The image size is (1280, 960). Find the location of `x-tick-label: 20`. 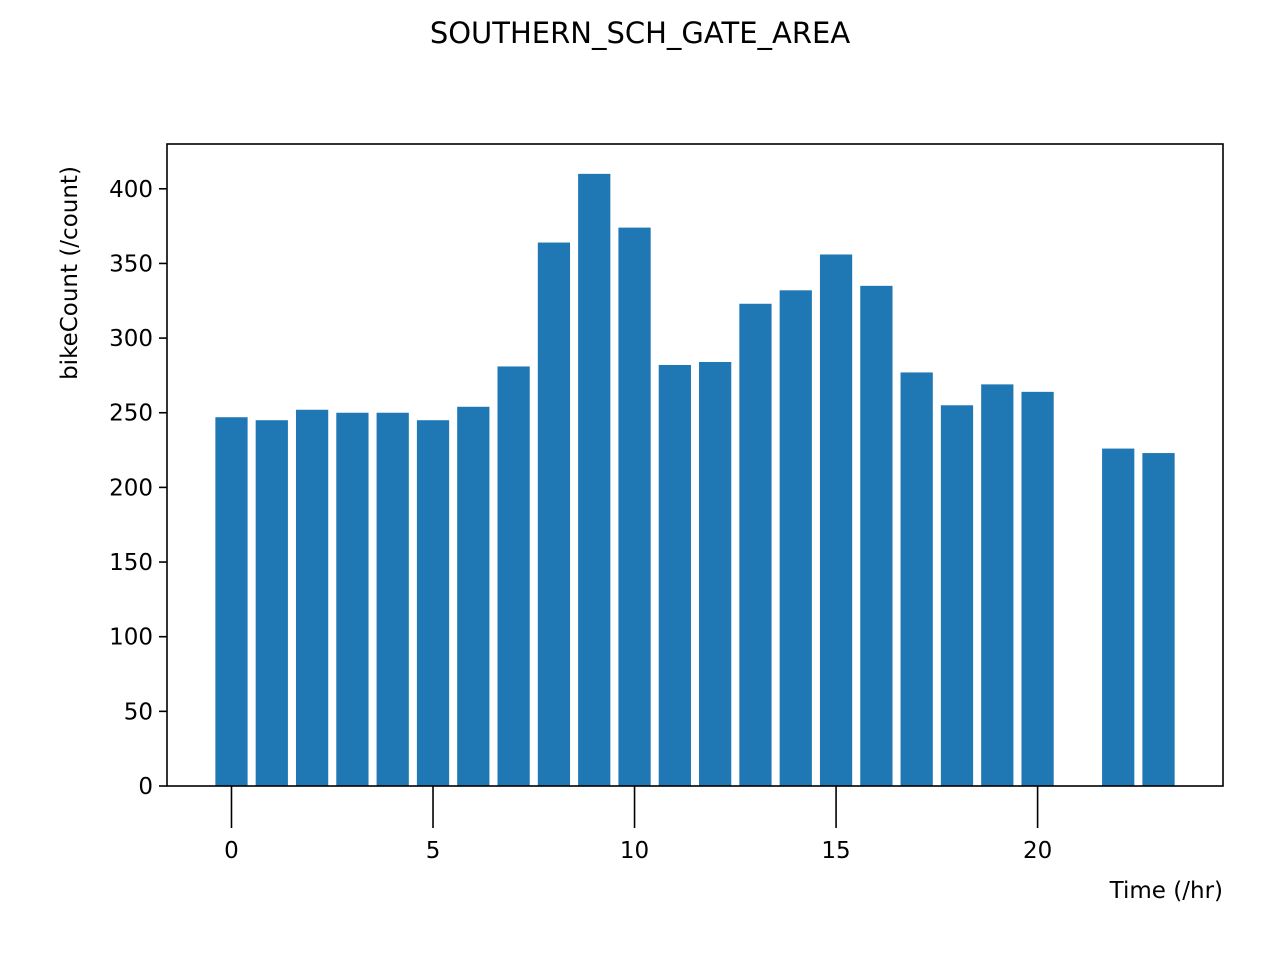

x-tick-label: 20 is located at coordinates (1037, 851).